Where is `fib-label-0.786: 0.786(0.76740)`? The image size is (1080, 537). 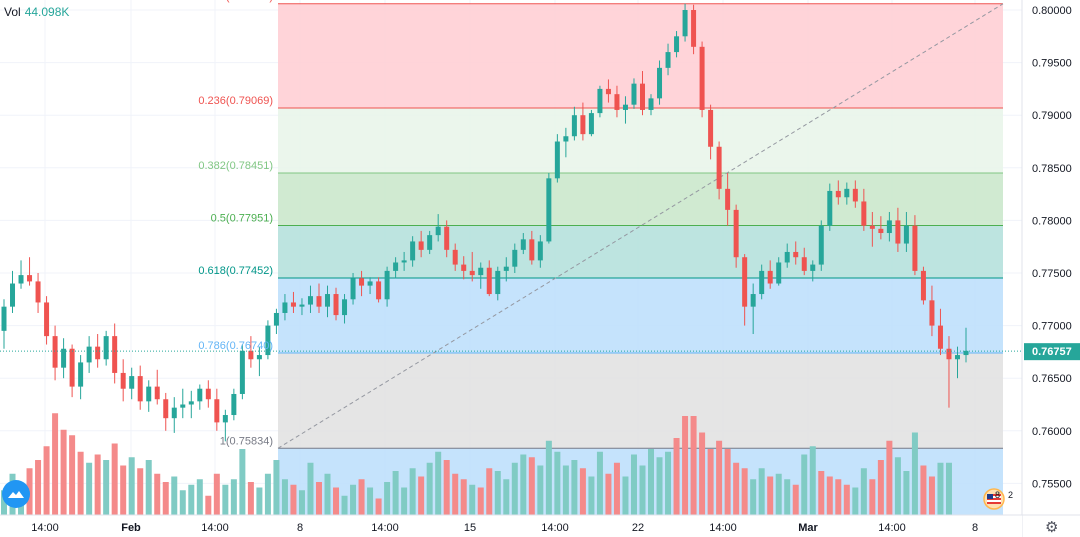 fib-label-0.786: 0.786(0.76740) is located at coordinates (235, 346).